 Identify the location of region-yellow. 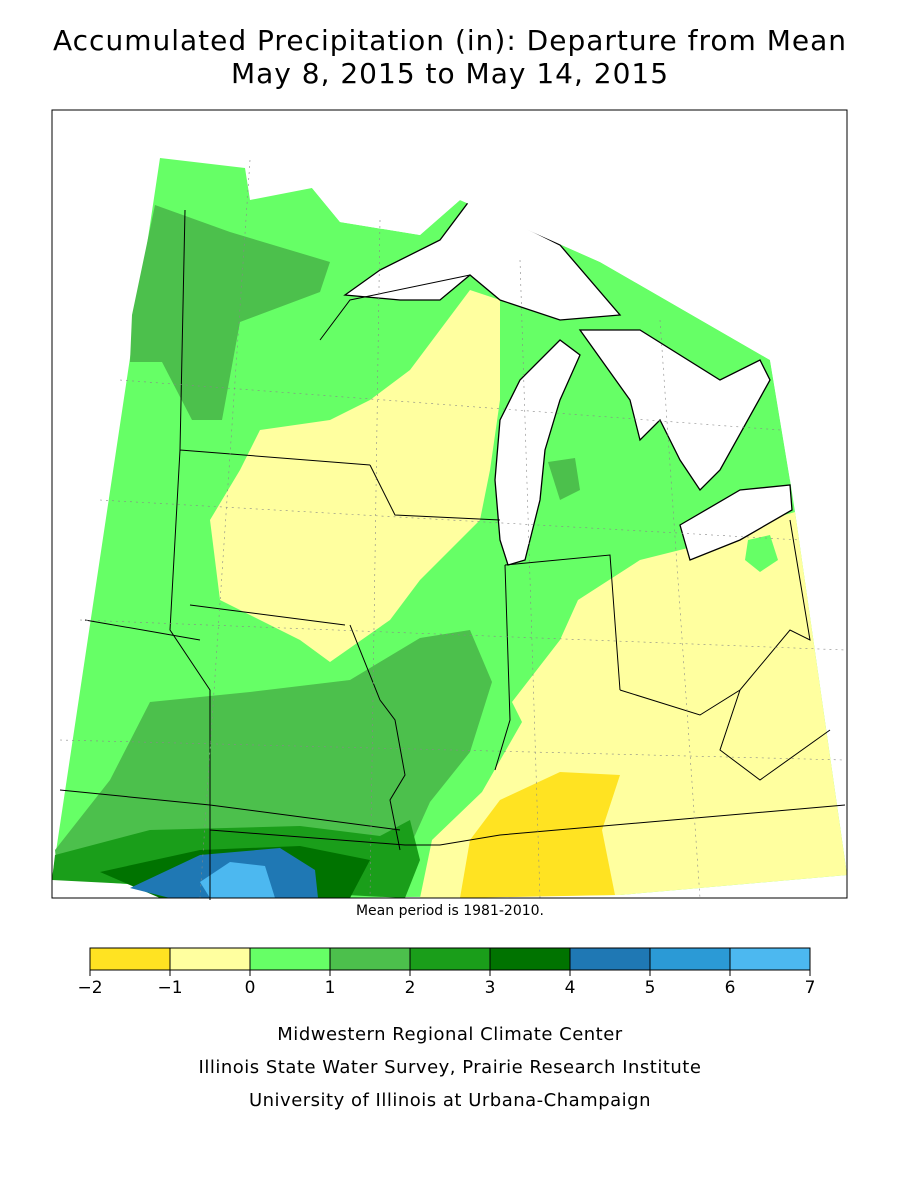
(355, 476).